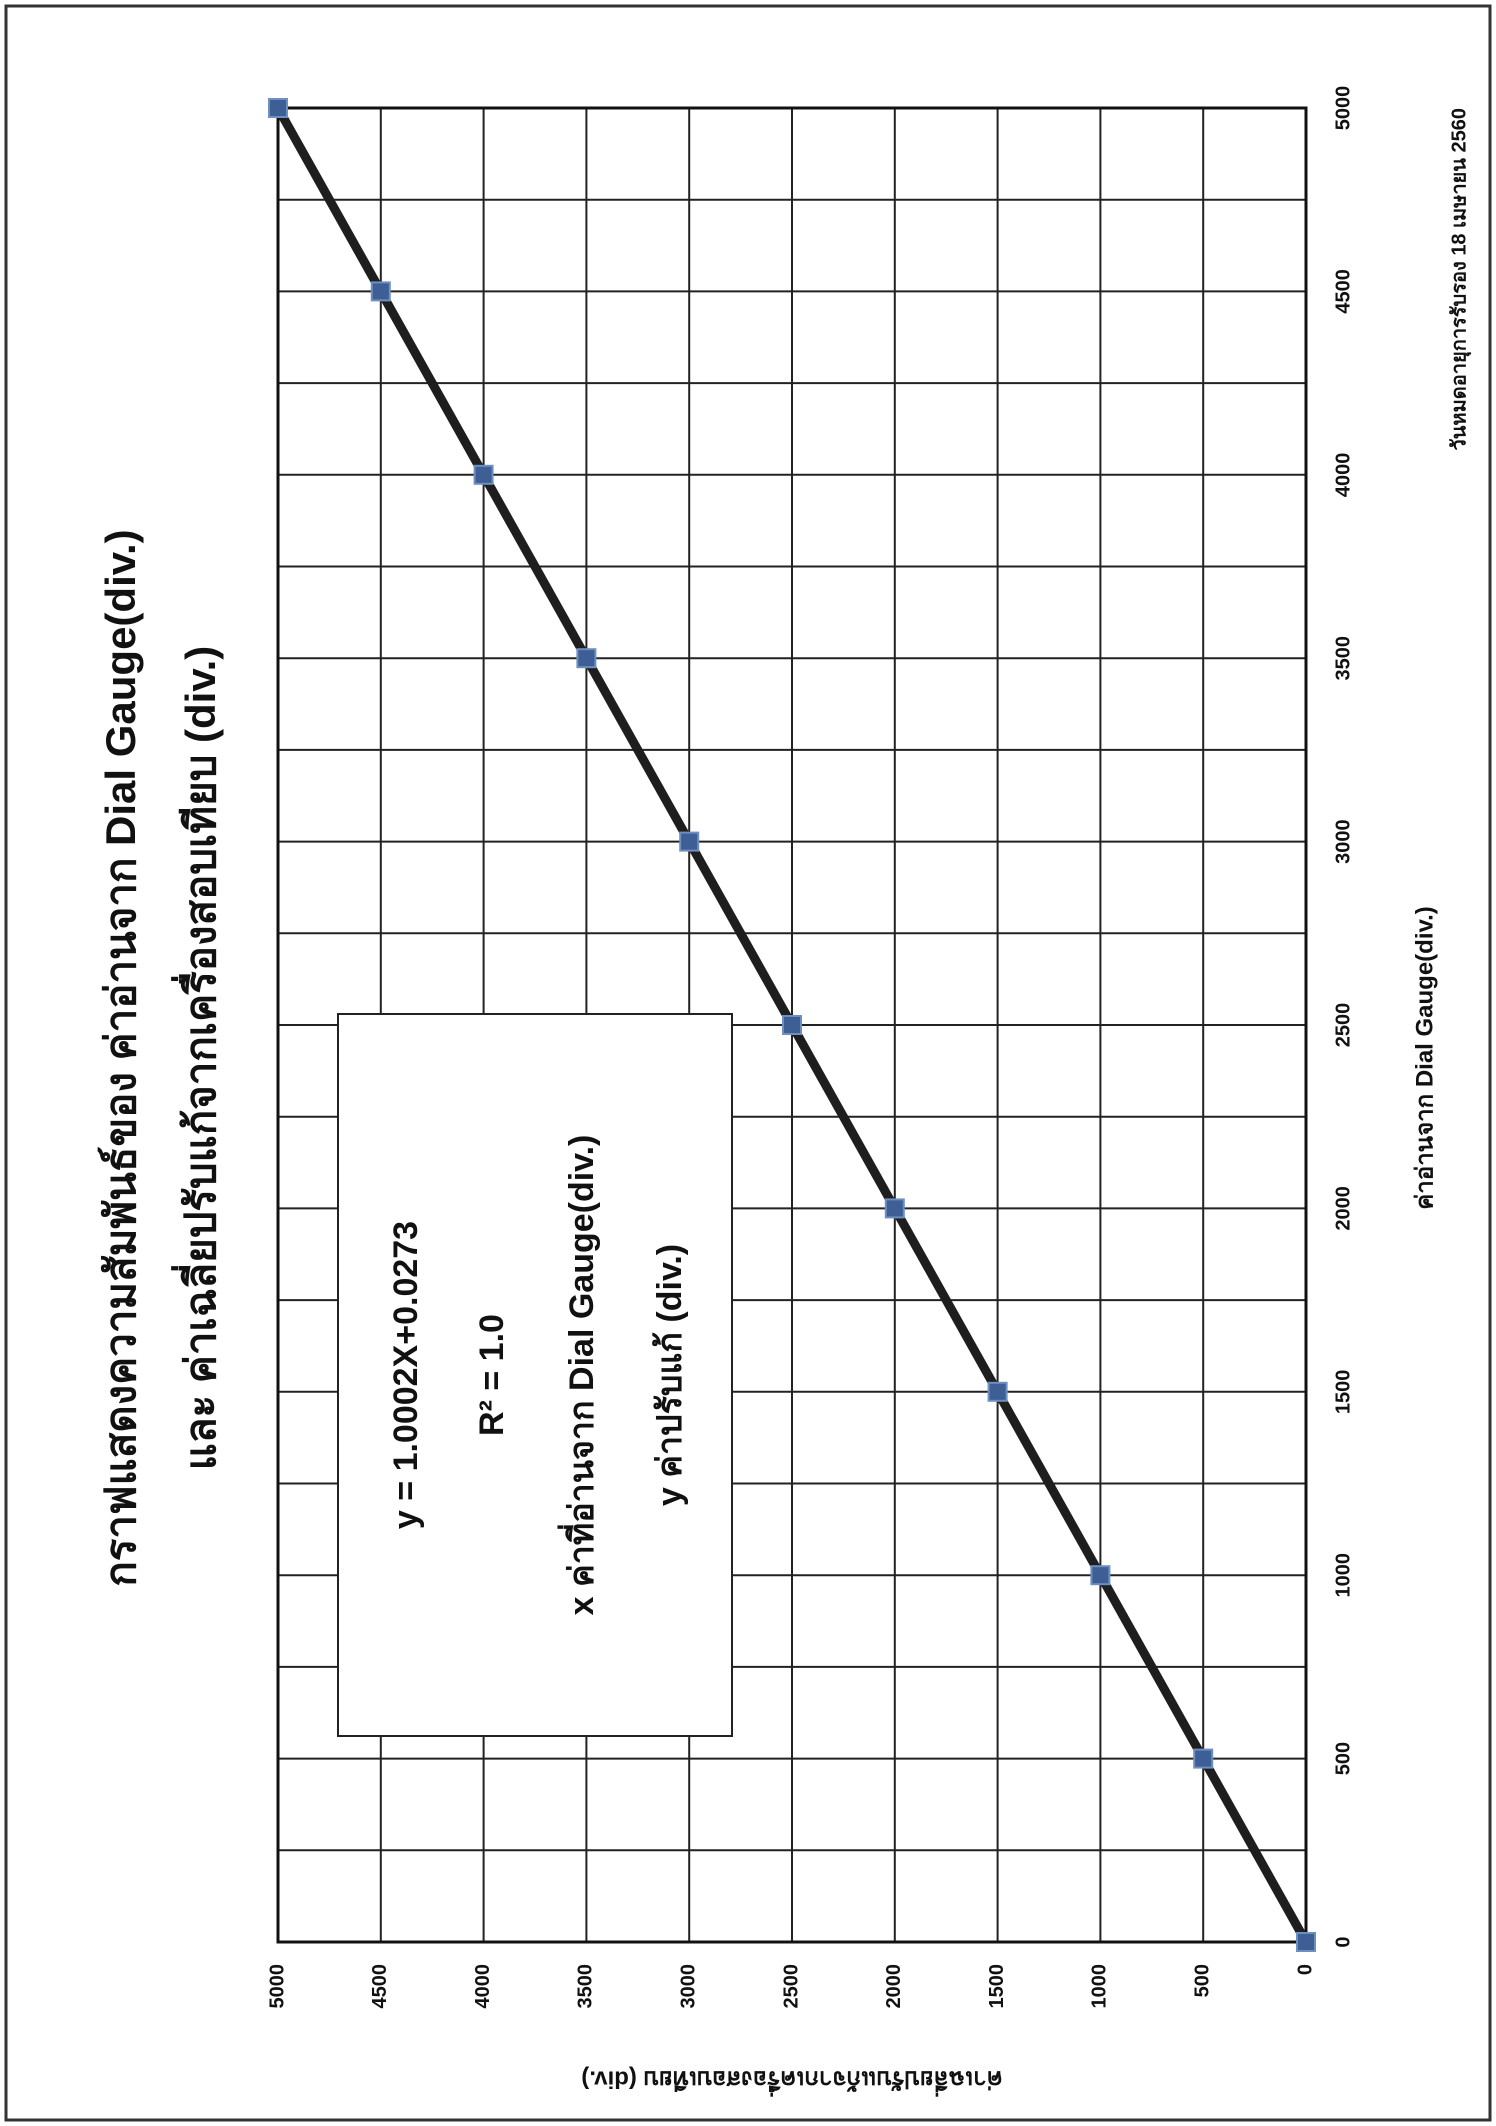 The width and height of the screenshot is (1496, 2126). Describe the element at coordinates (791, 1986) in the screenshot. I see `y-tick-label: 2500` at that location.